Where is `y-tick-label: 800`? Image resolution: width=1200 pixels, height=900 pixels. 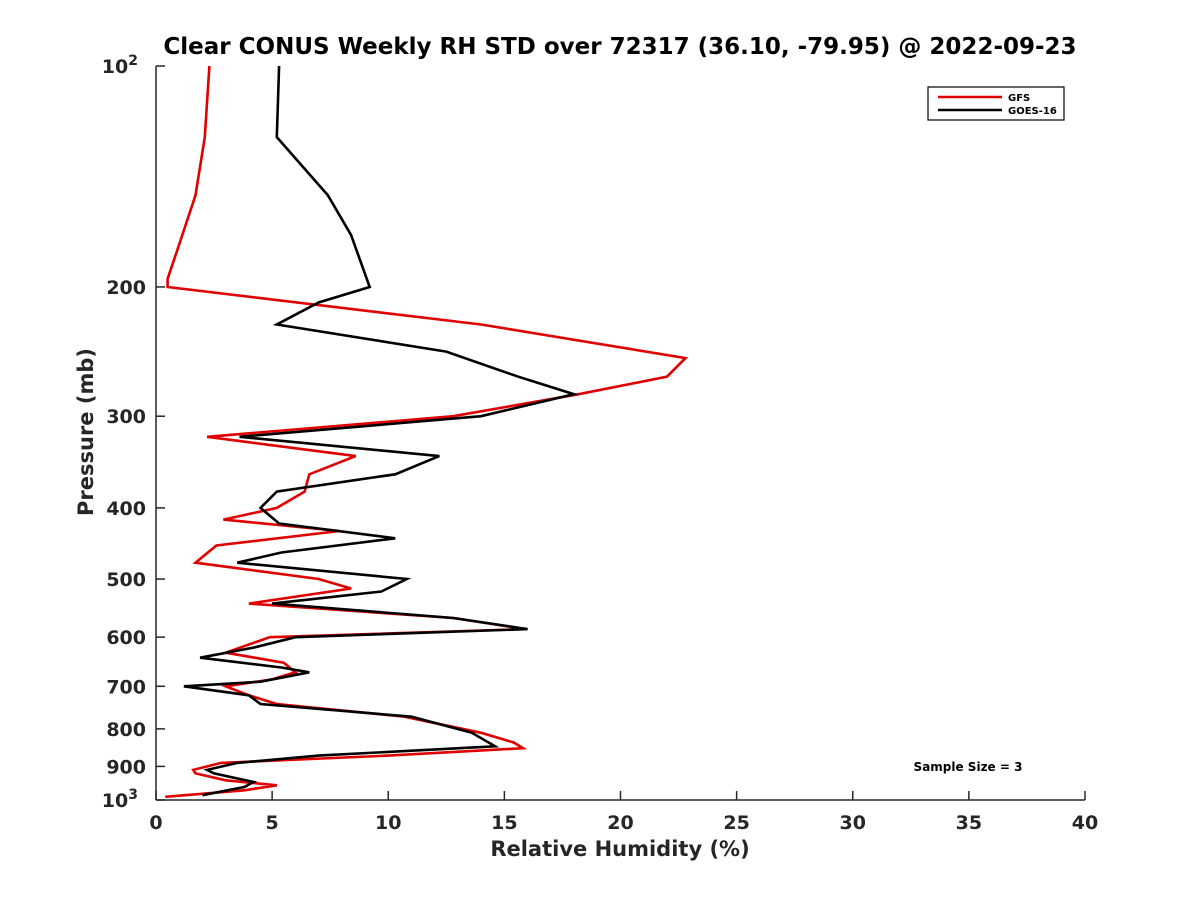 y-tick-label: 800 is located at coordinates (126, 730).